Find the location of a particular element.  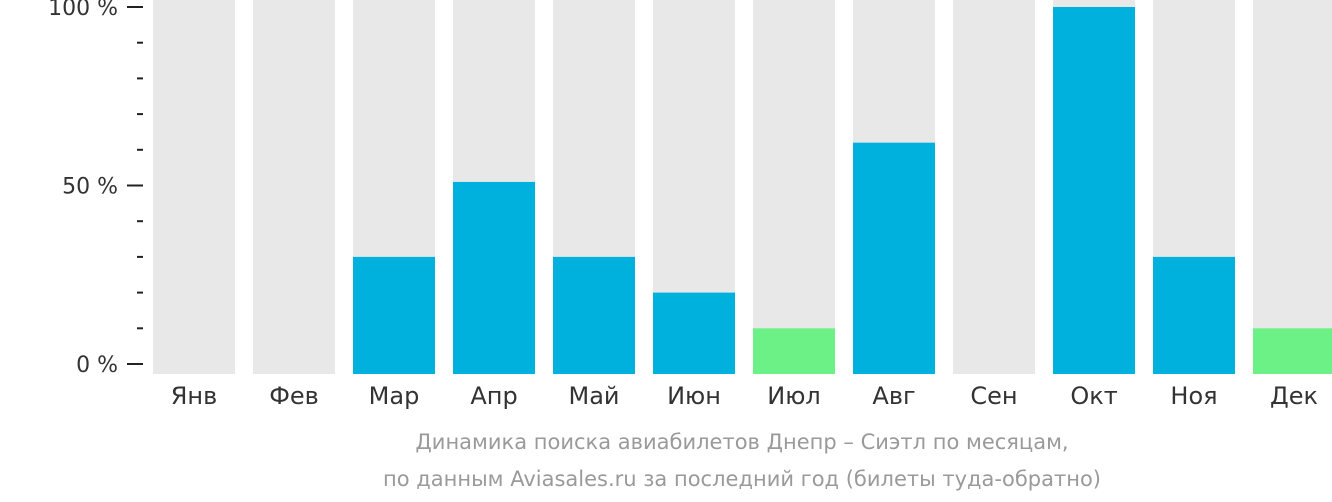

y-tick-label: 50 % is located at coordinates (90, 187).